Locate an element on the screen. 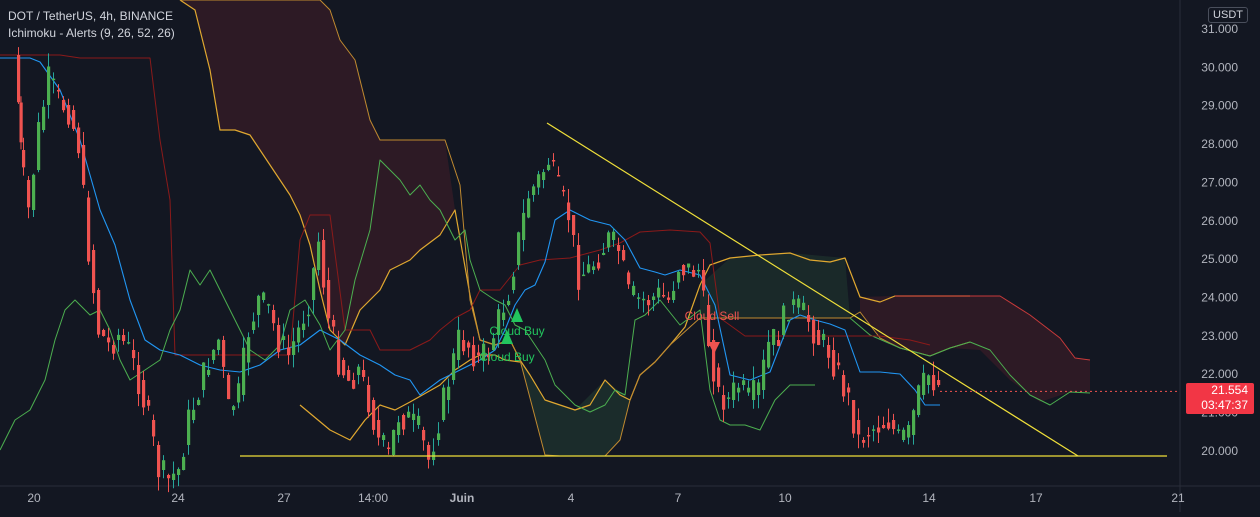  time-axis: 20 24 27 14:00 Juin 4 7 10 14 17 21 is located at coordinates (606, 498).